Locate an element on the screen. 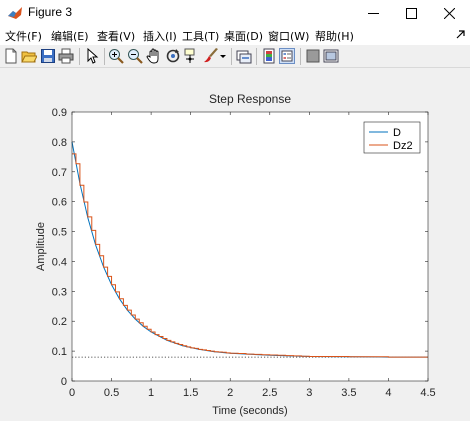  open-file-icon is located at coordinates (29, 57).